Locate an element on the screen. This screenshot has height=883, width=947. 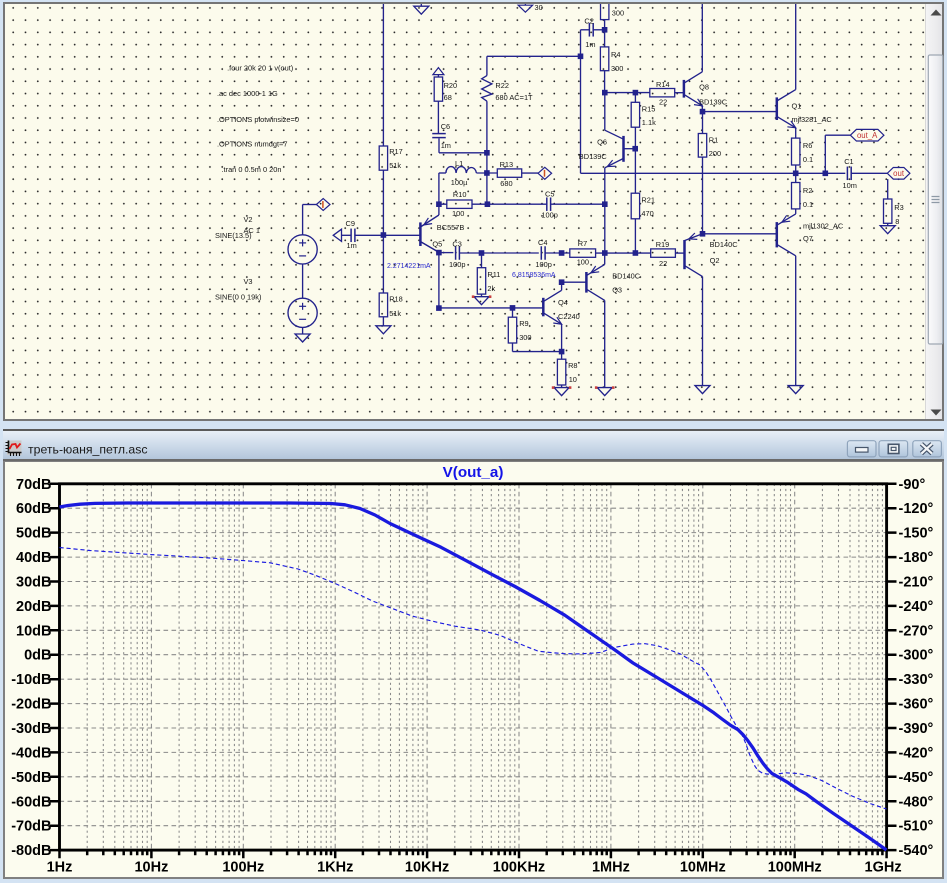
svg-text: 100KHz is located at coordinates (519, 868).